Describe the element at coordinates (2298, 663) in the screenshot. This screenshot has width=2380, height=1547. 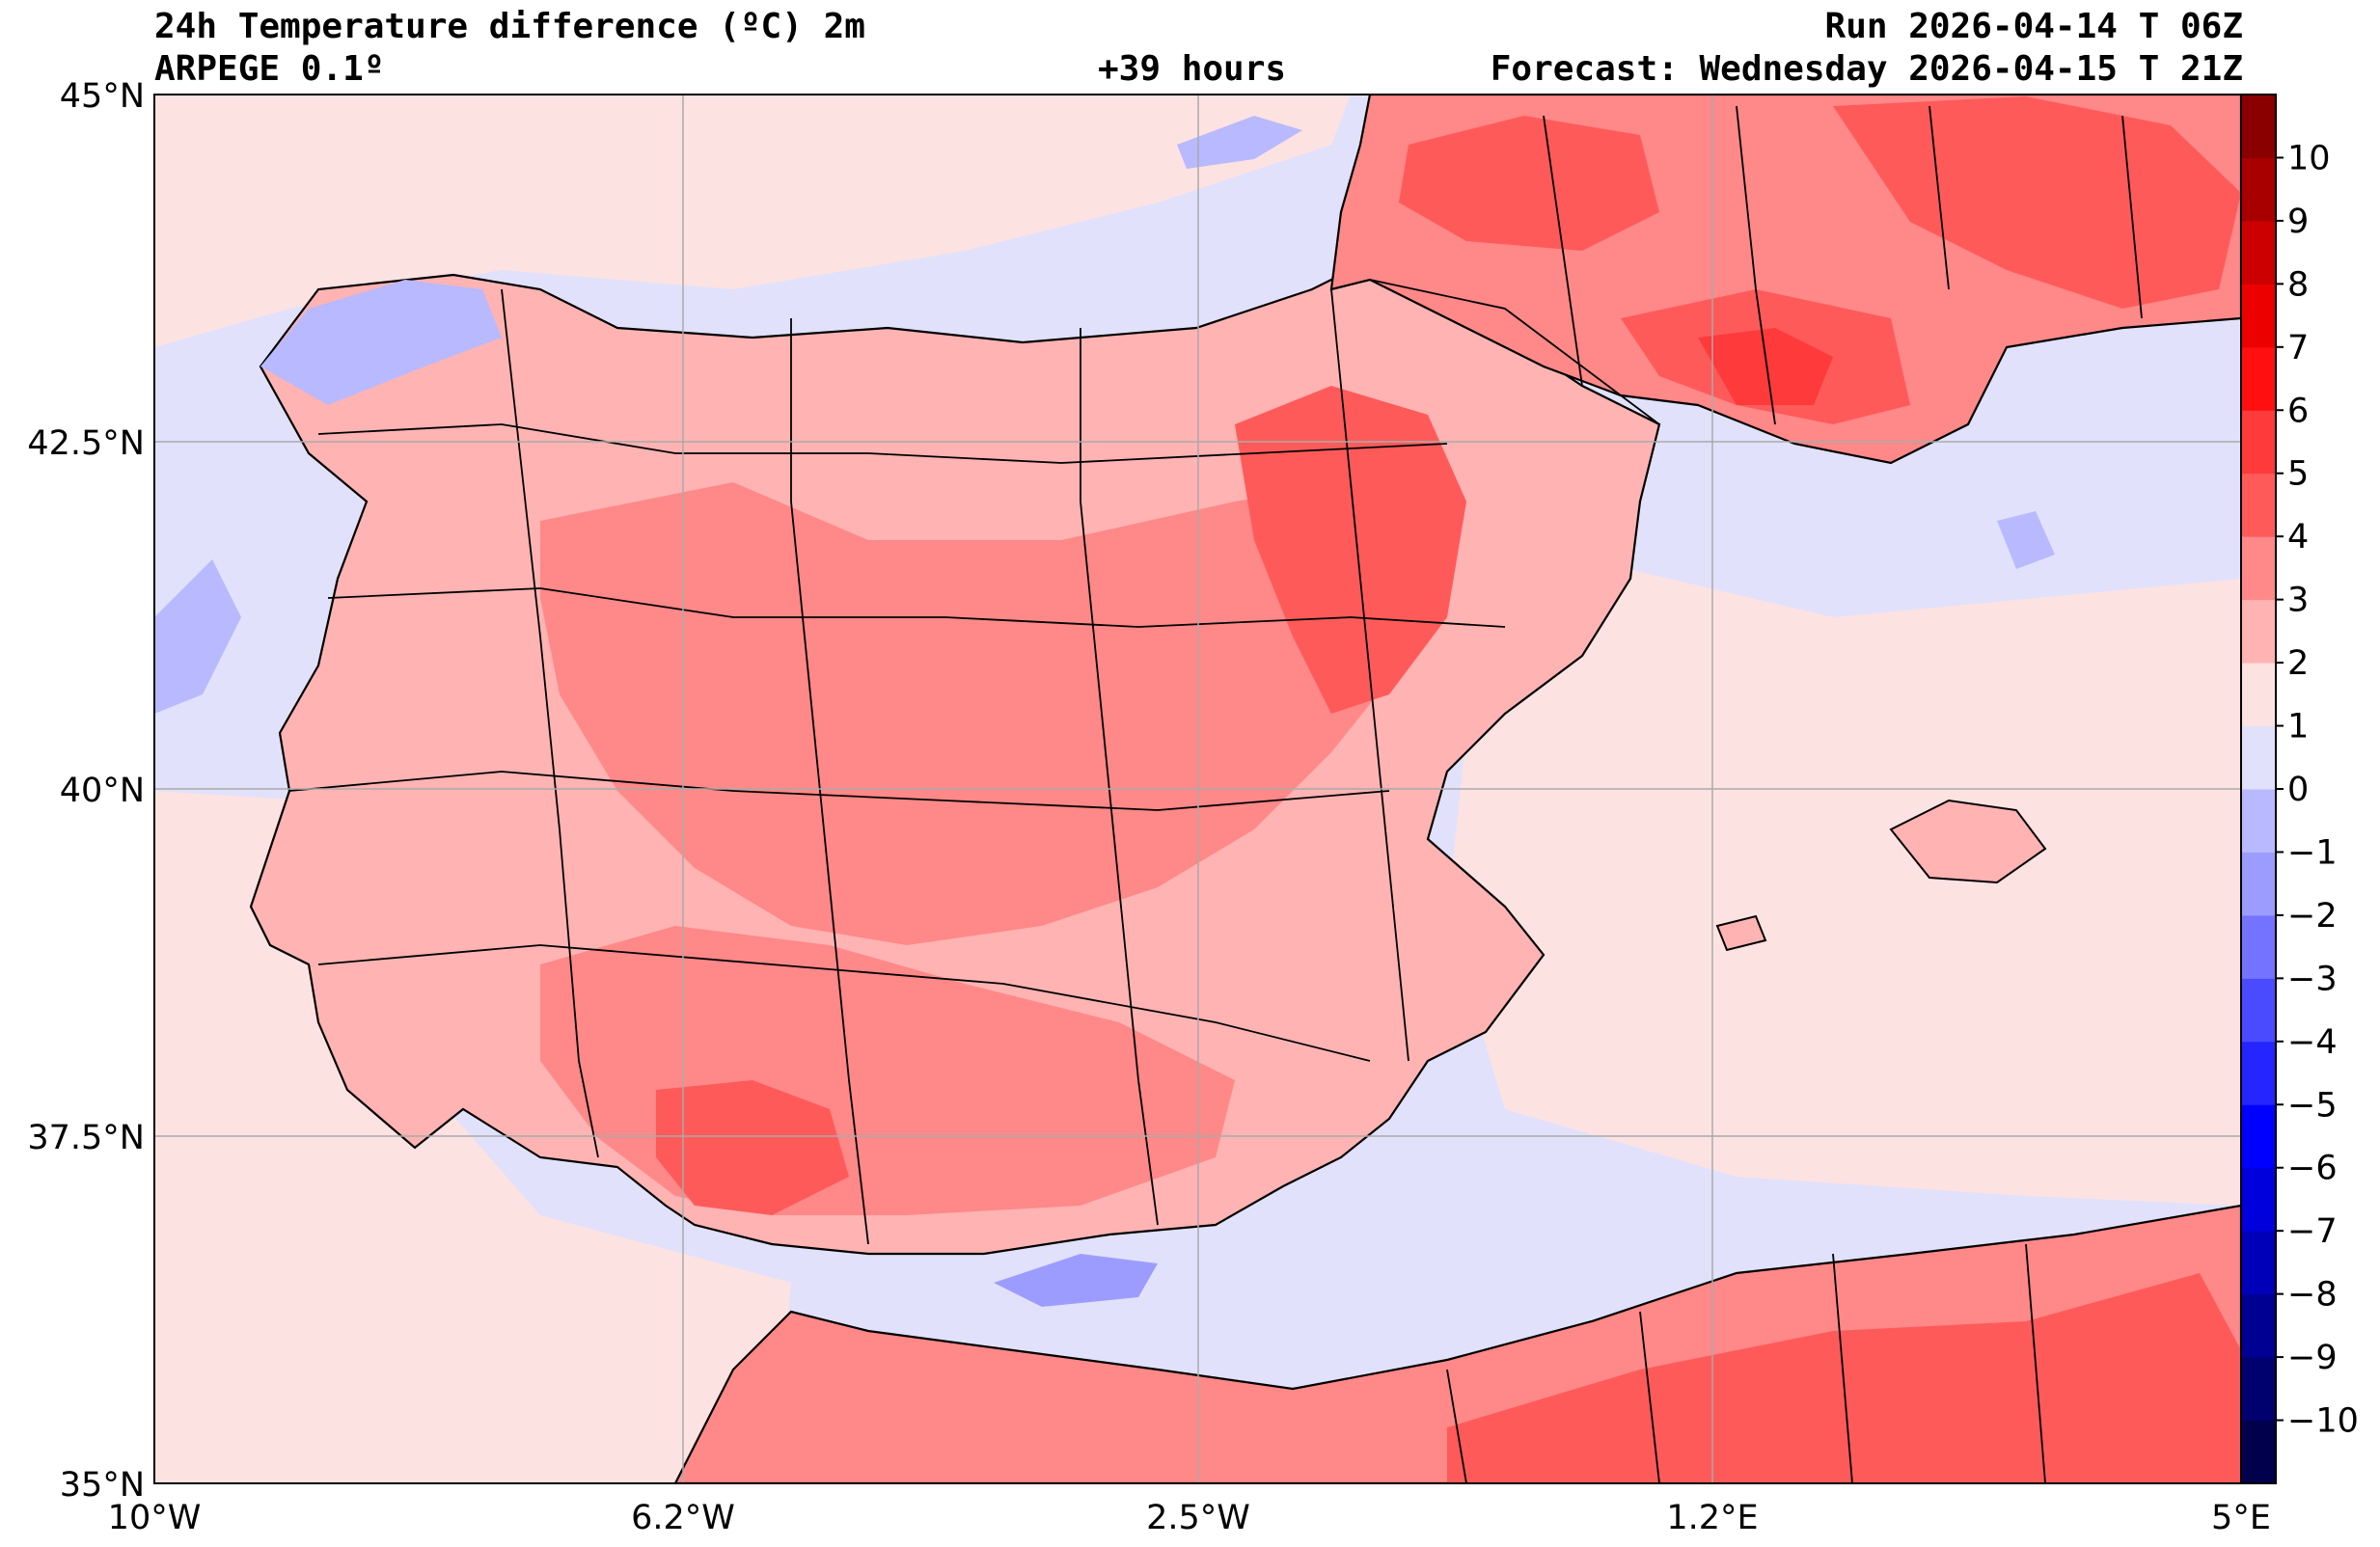
I see `colorbar-tick-label: 2` at that location.